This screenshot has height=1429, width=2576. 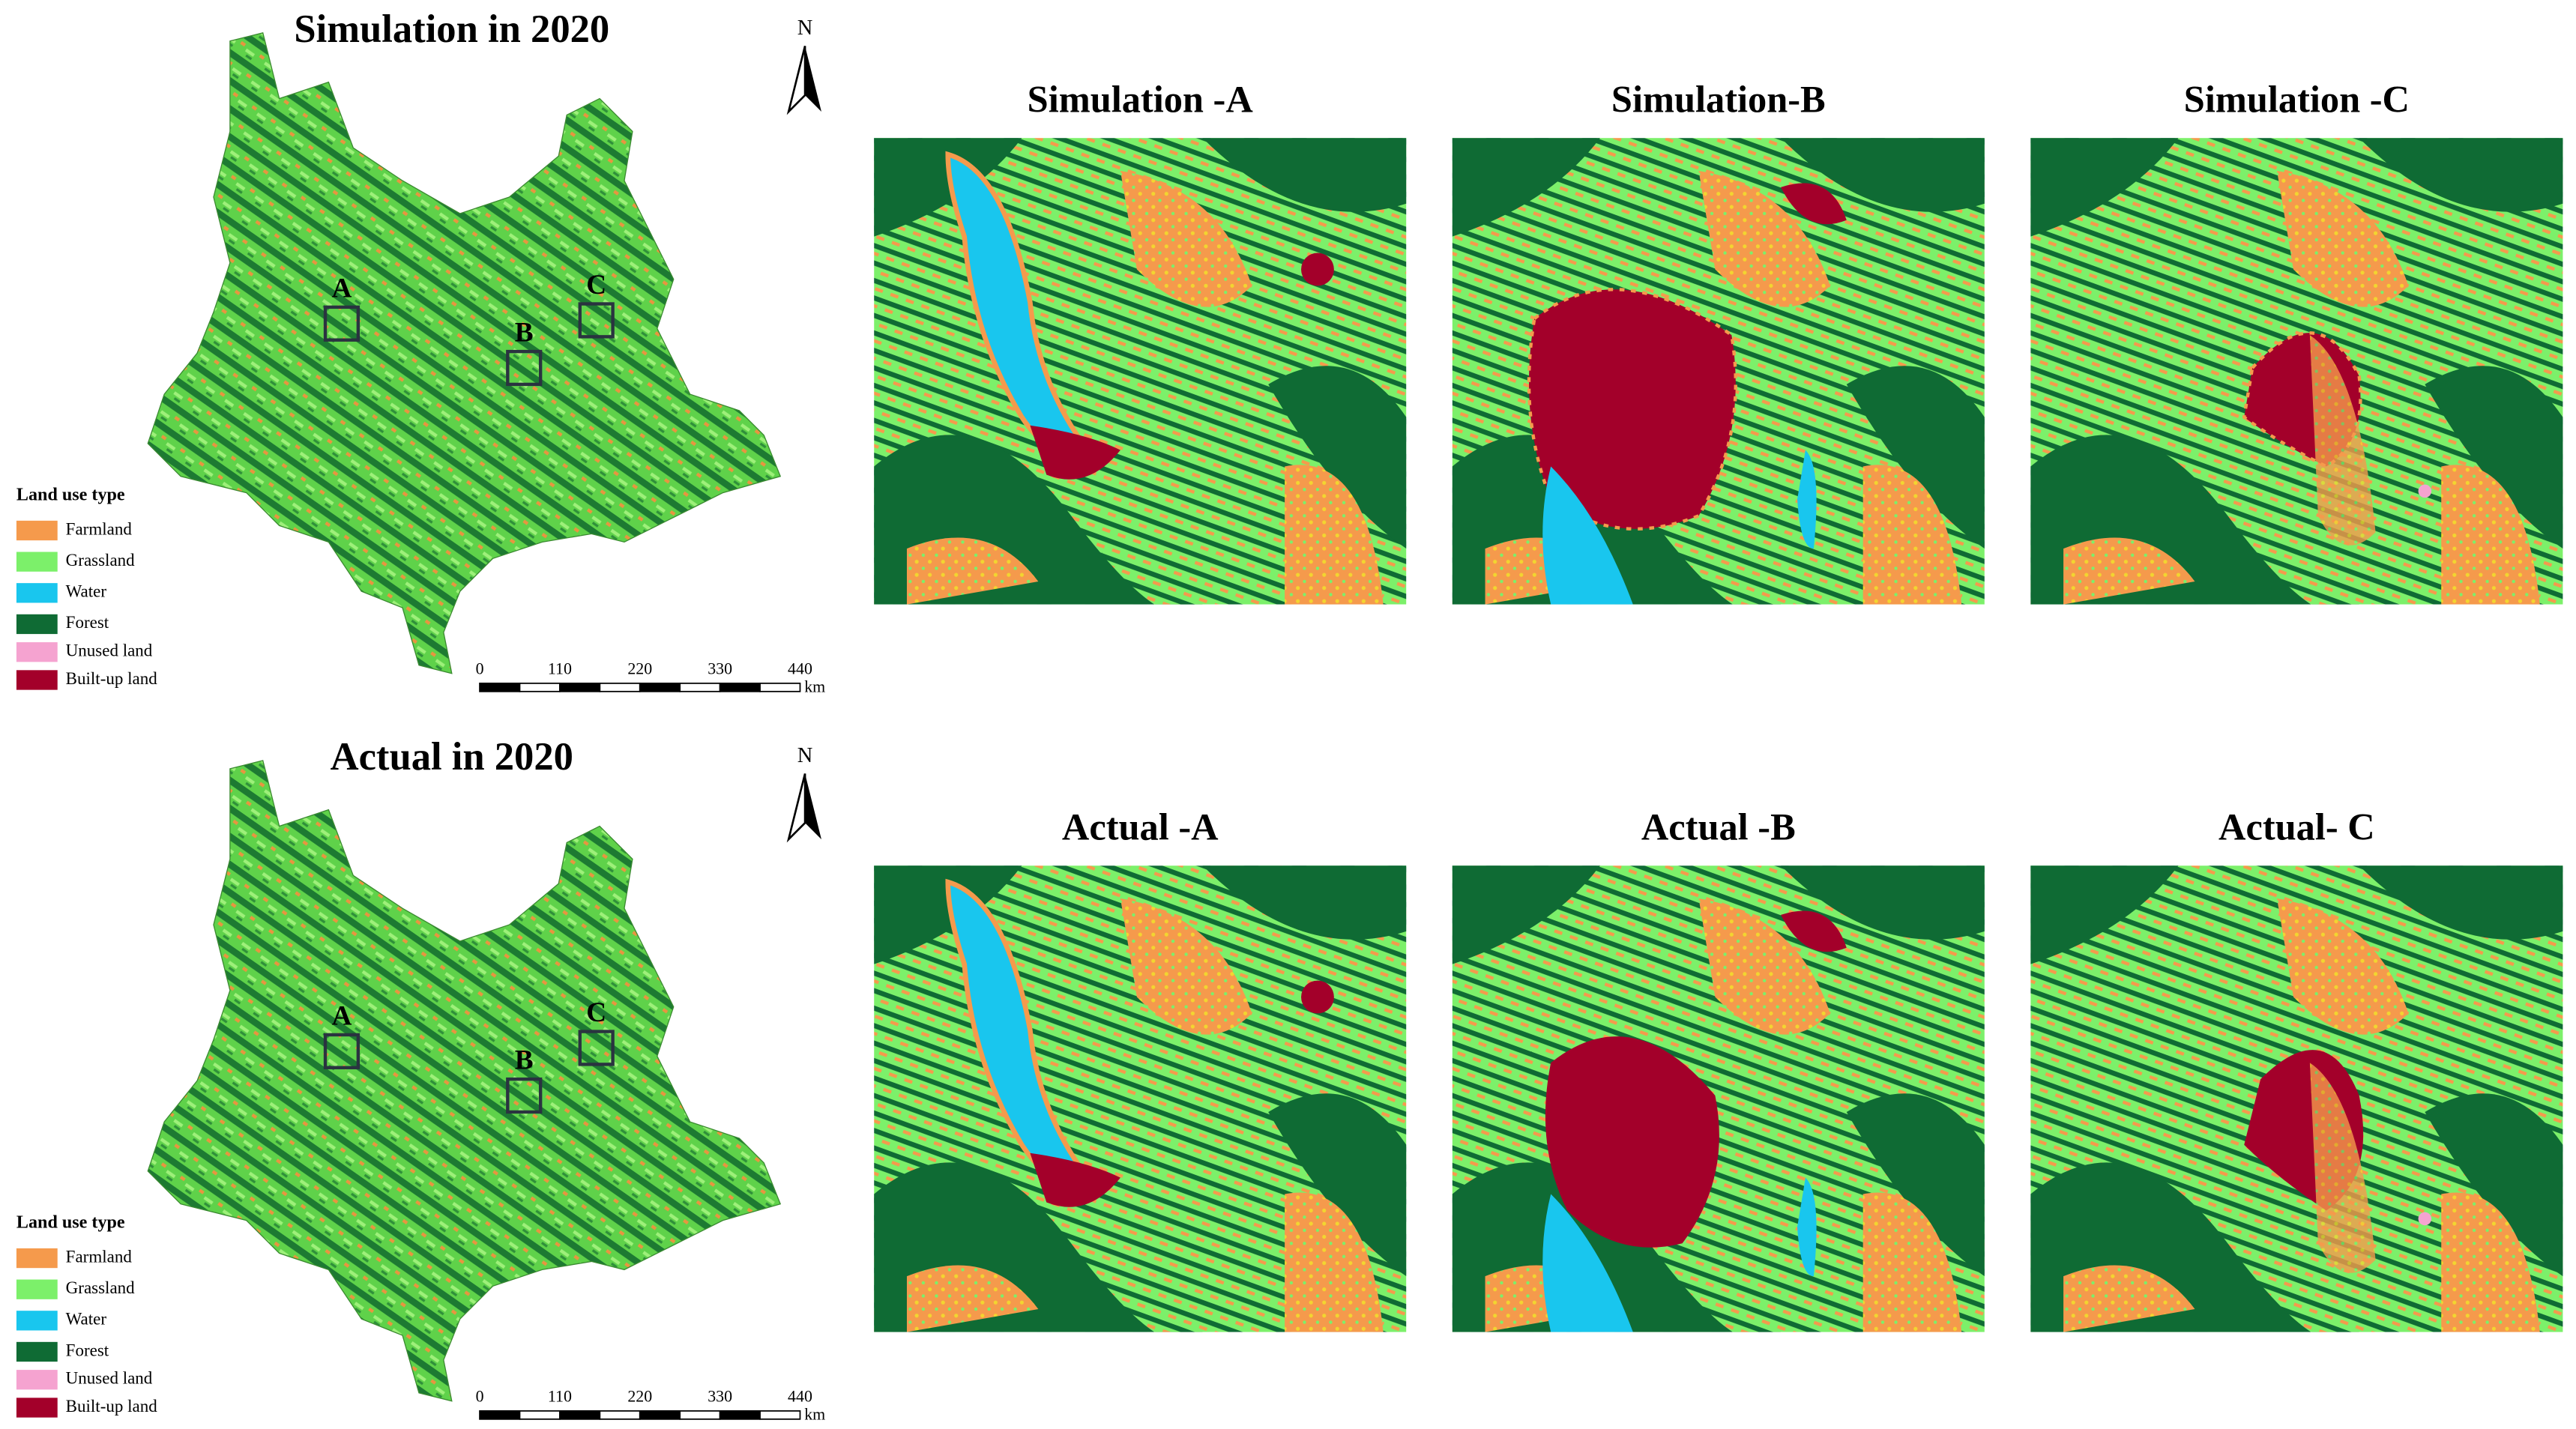 I want to click on scale-unit: km, so click(x=815, y=1413).